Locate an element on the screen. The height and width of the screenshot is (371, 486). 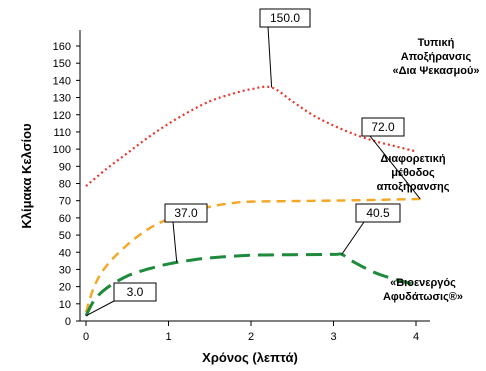
callout-value: 40.5 is located at coordinates (378, 213).